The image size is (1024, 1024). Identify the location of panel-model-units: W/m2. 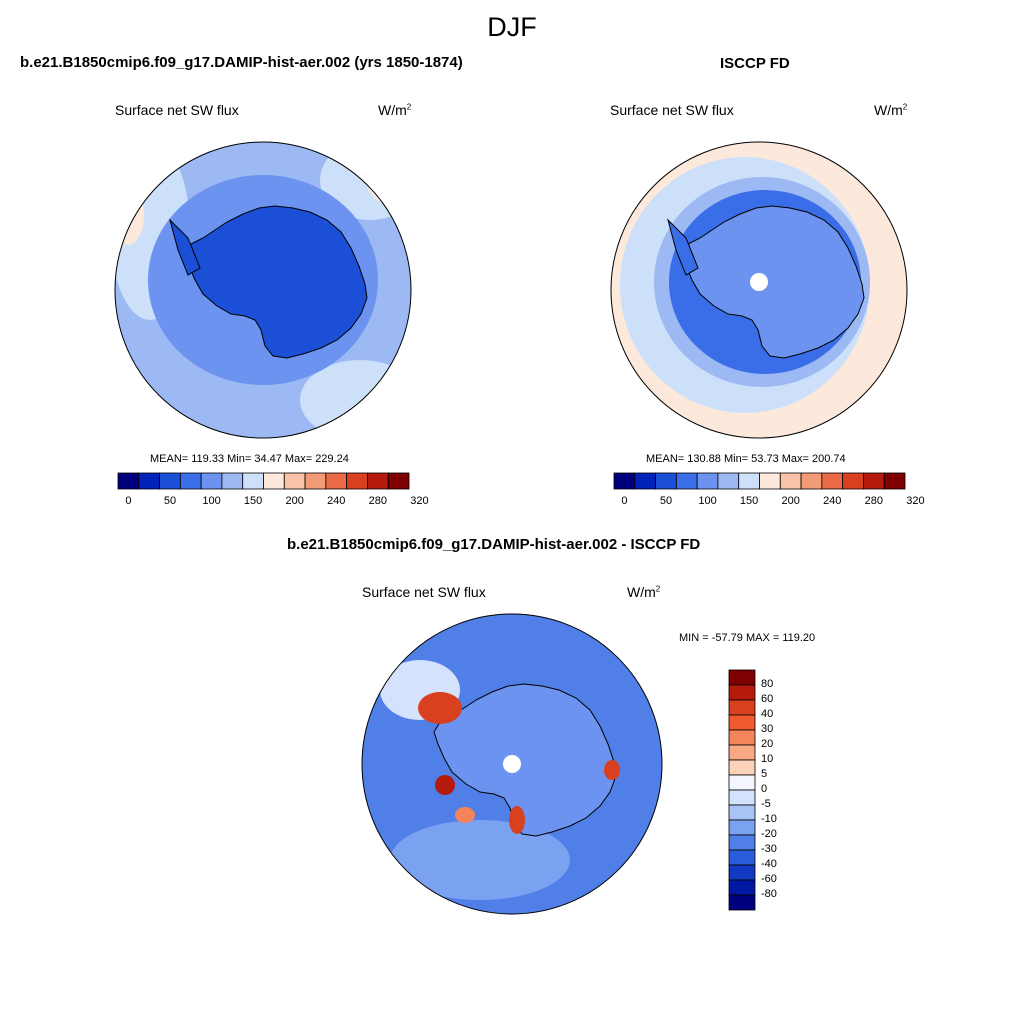
(394, 110).